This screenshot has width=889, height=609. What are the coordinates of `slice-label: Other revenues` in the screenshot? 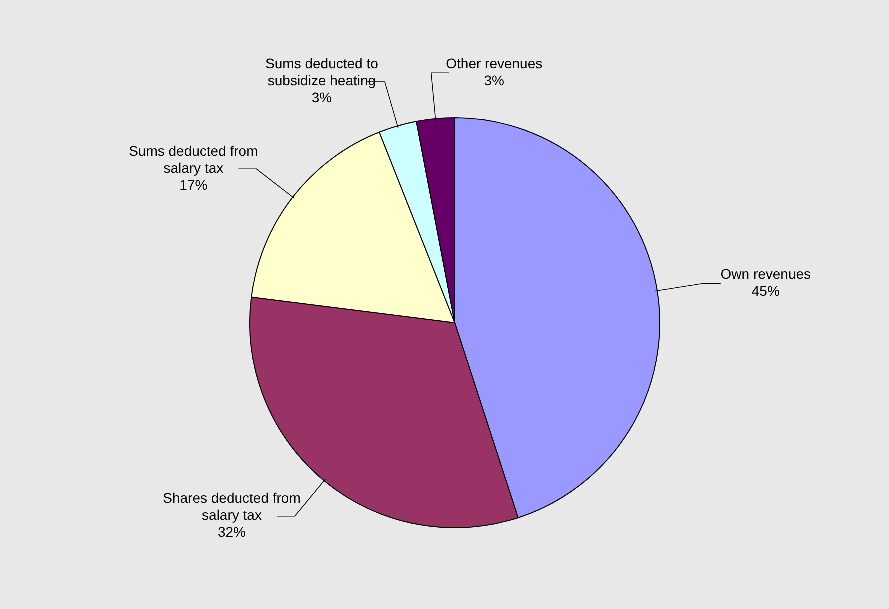 It's located at (494, 63).